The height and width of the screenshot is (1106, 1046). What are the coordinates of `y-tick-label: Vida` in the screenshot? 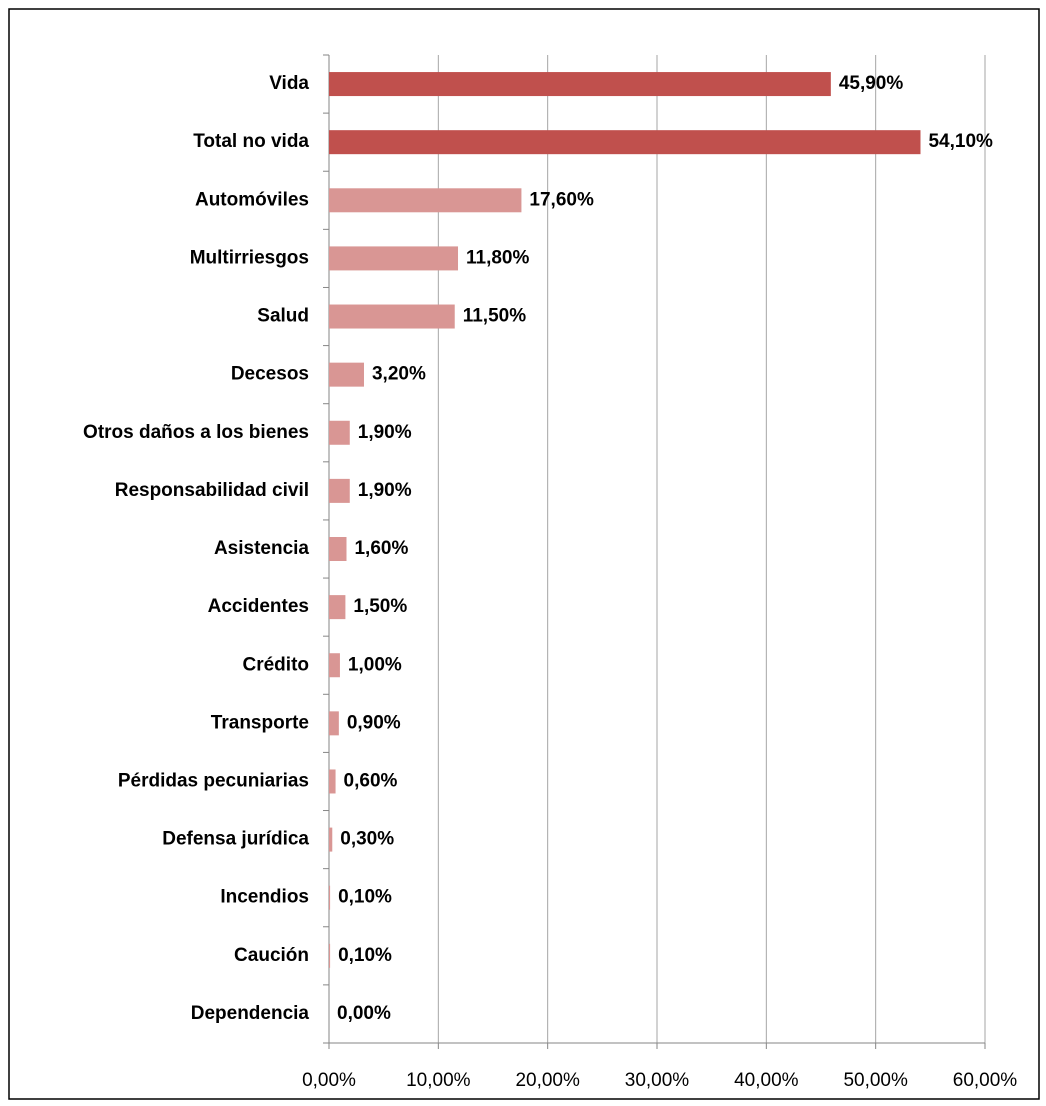 It's located at (289, 83).